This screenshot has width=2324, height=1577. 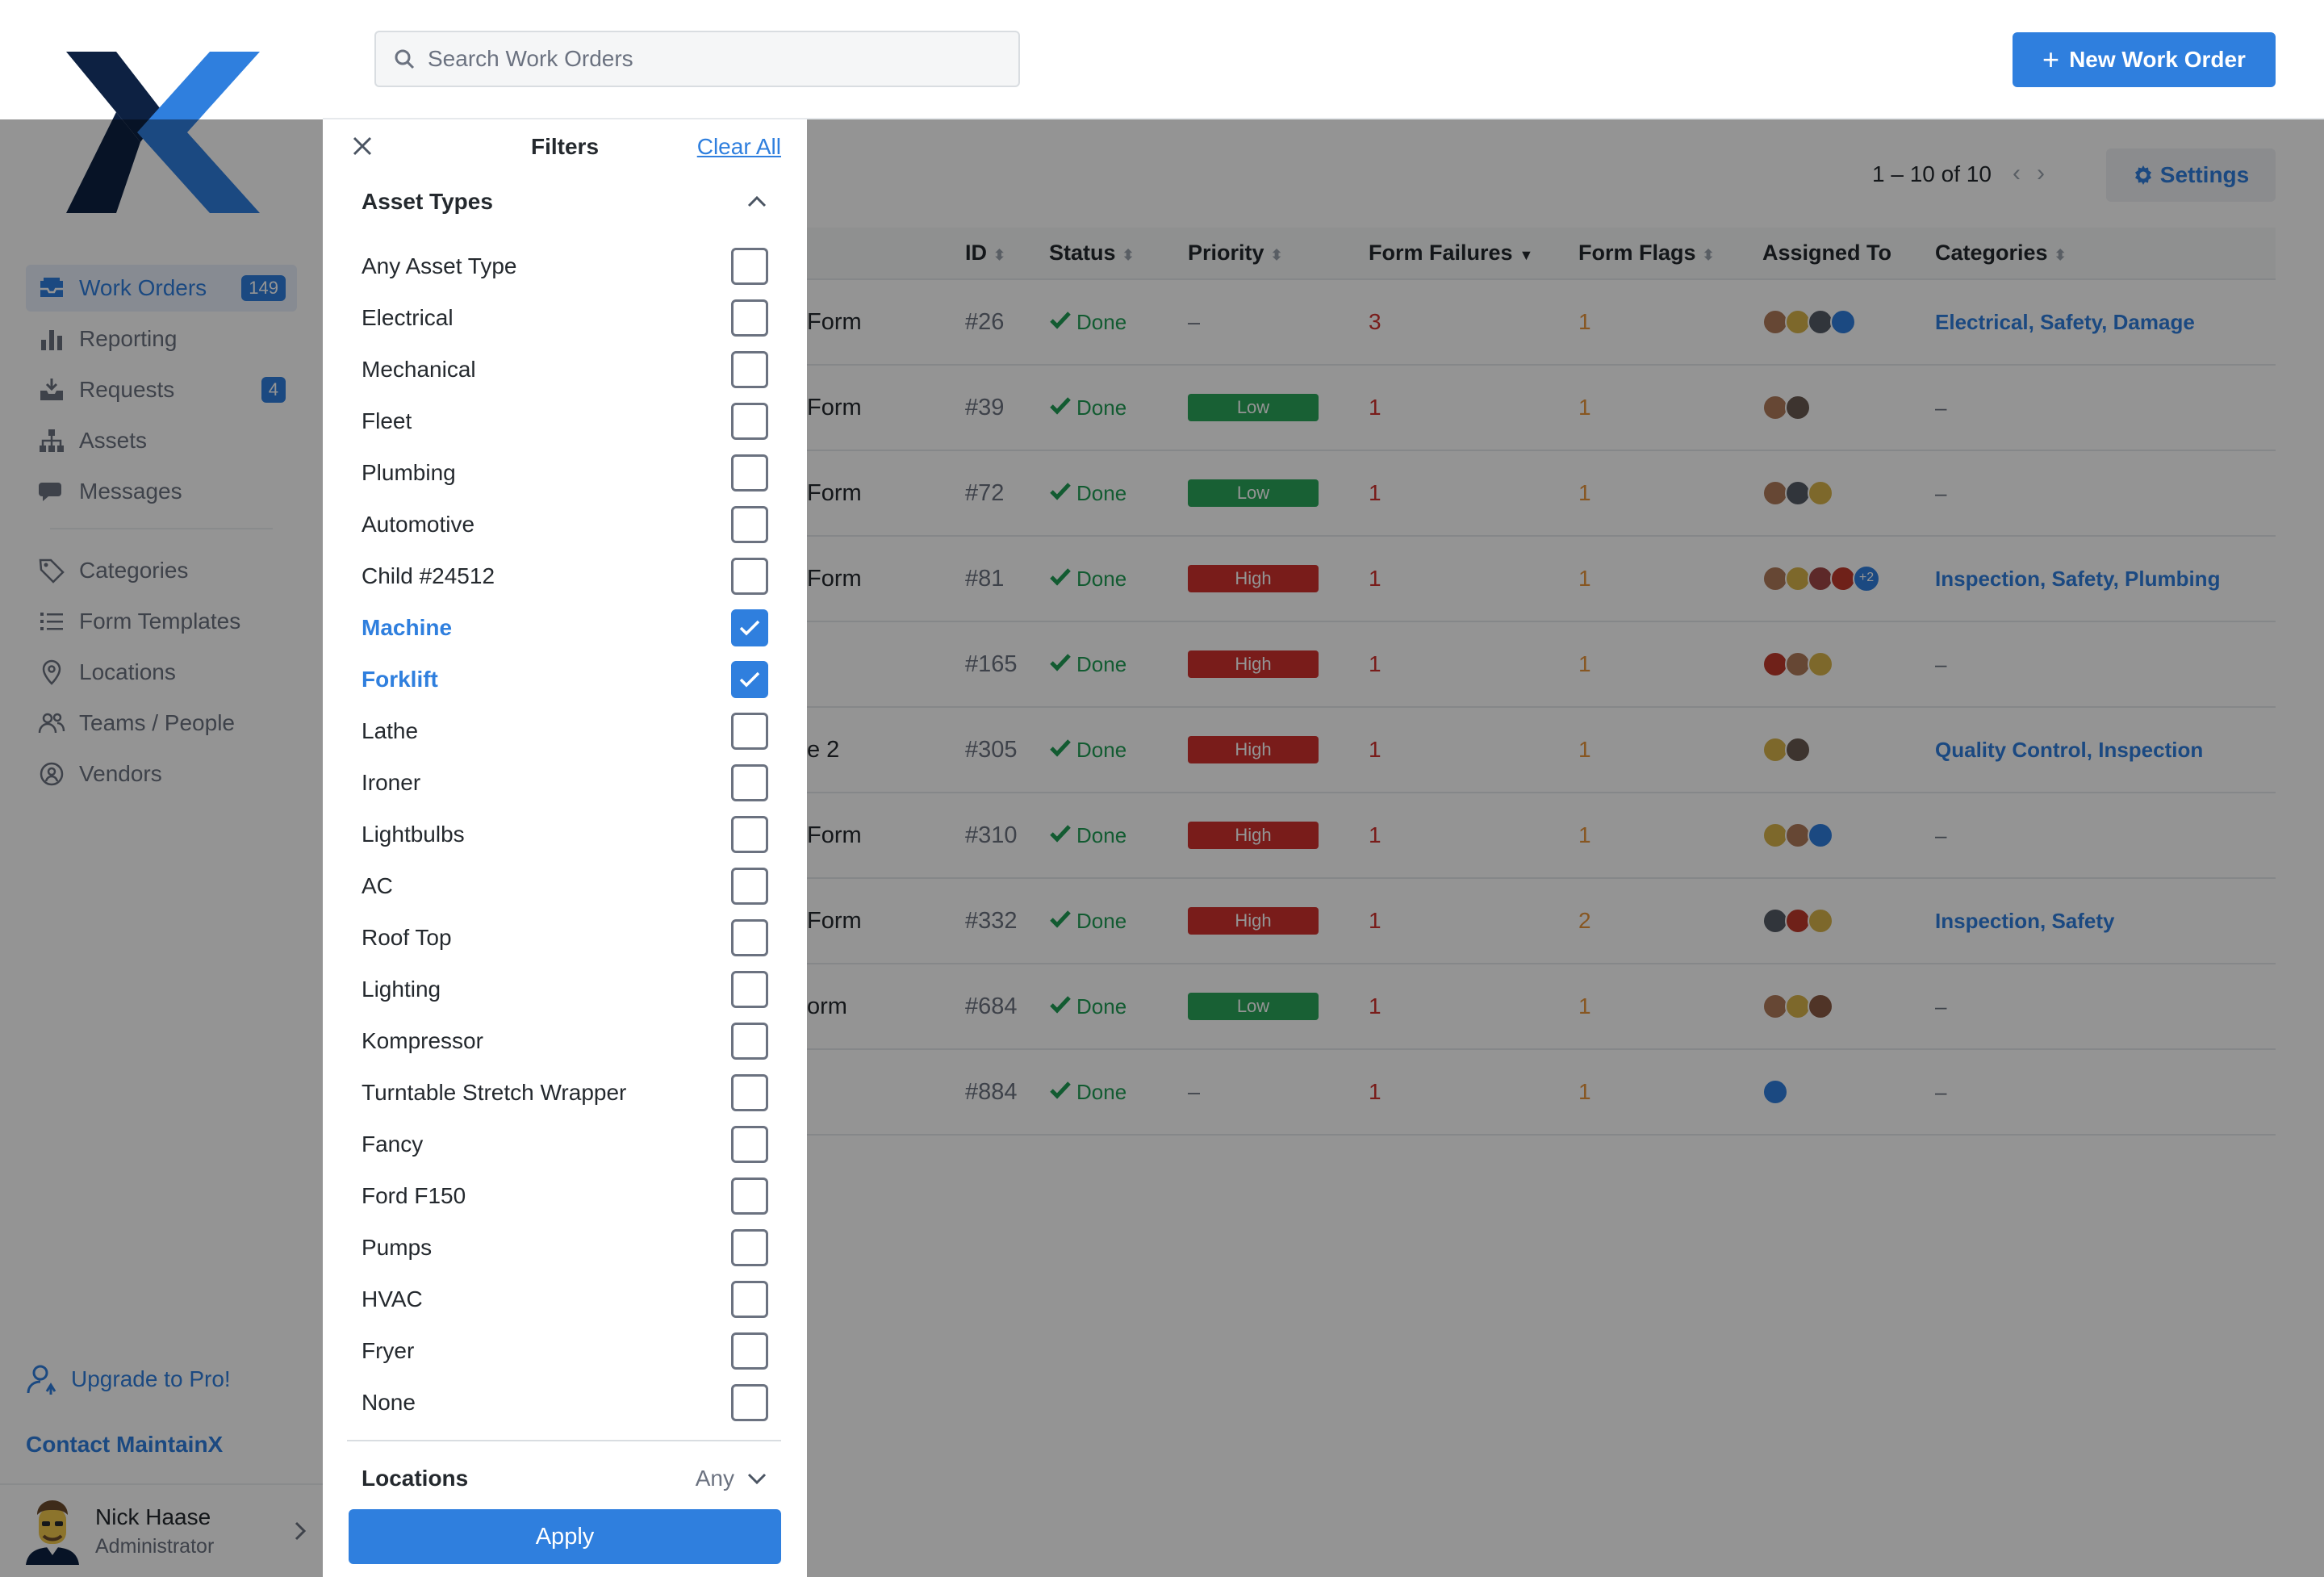 What do you see at coordinates (127, 389) in the screenshot?
I see `sidebar-item-label: Requests` at bounding box center [127, 389].